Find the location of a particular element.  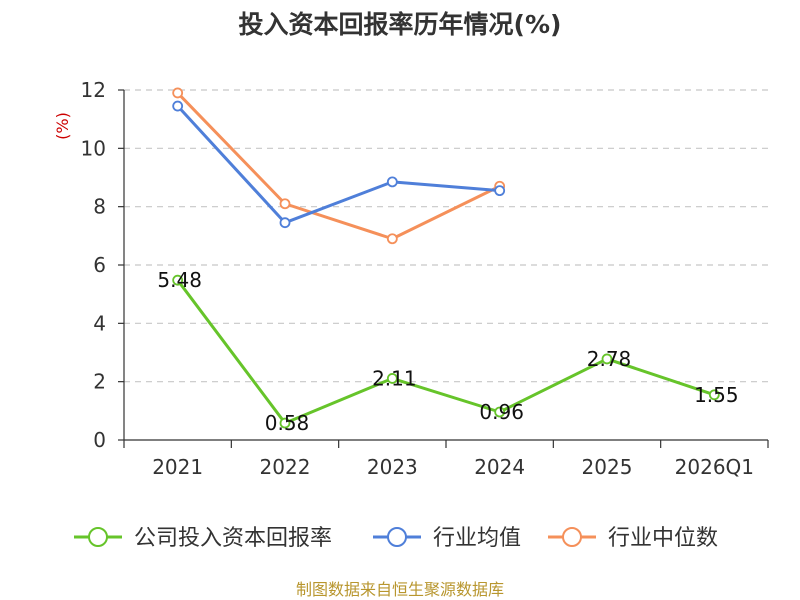

y-tick-label: 10 is located at coordinates (93, 148).